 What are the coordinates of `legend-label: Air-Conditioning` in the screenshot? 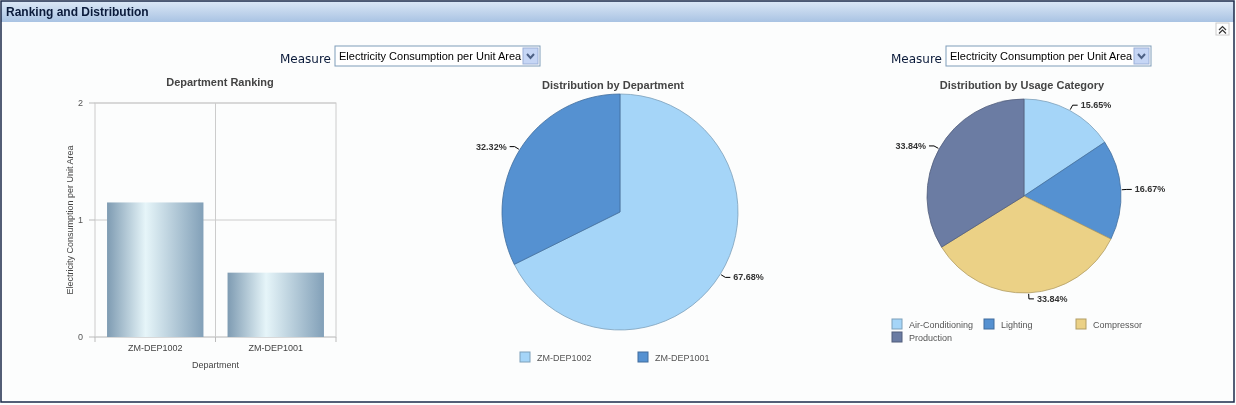 It's located at (941, 325).